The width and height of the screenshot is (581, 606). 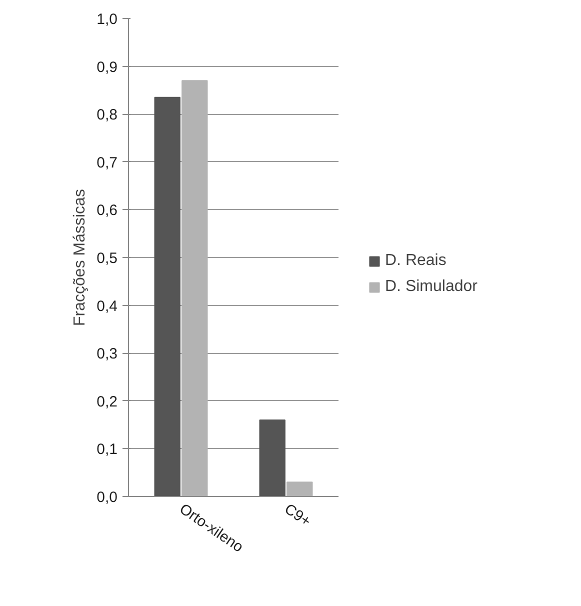 What do you see at coordinates (431, 287) in the screenshot?
I see `legend-label: D. Simulador` at bounding box center [431, 287].